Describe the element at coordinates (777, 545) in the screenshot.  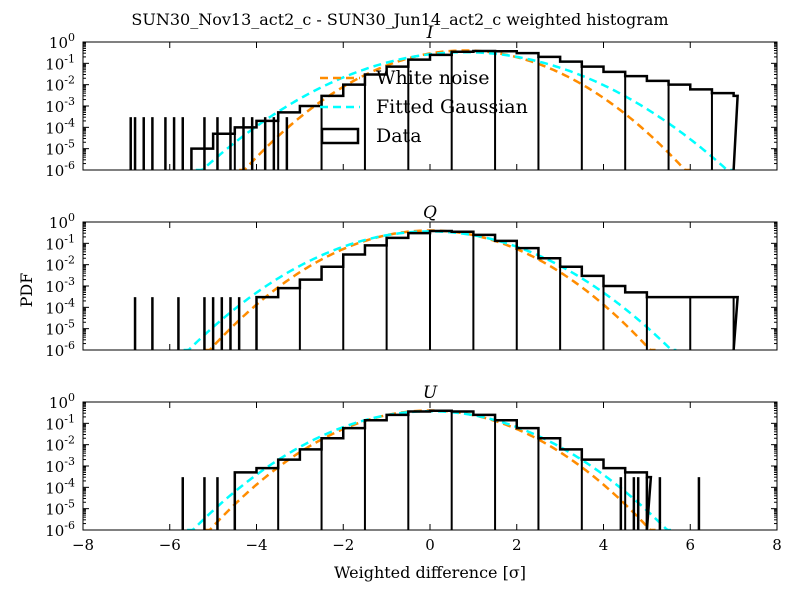
I see `x-tick-label: 8` at that location.